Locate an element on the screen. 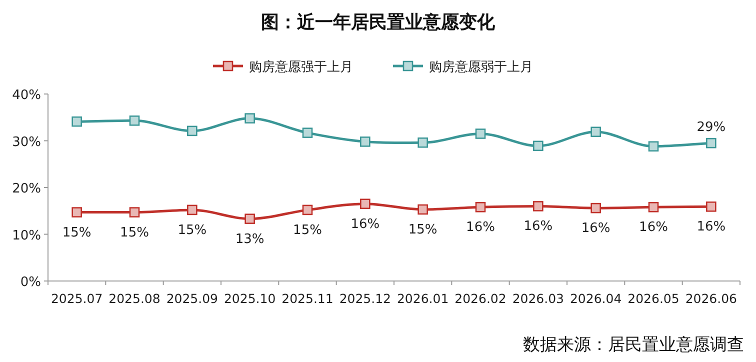 The height and width of the screenshot is (362, 756). y-tick-label: 10% is located at coordinates (26, 236).